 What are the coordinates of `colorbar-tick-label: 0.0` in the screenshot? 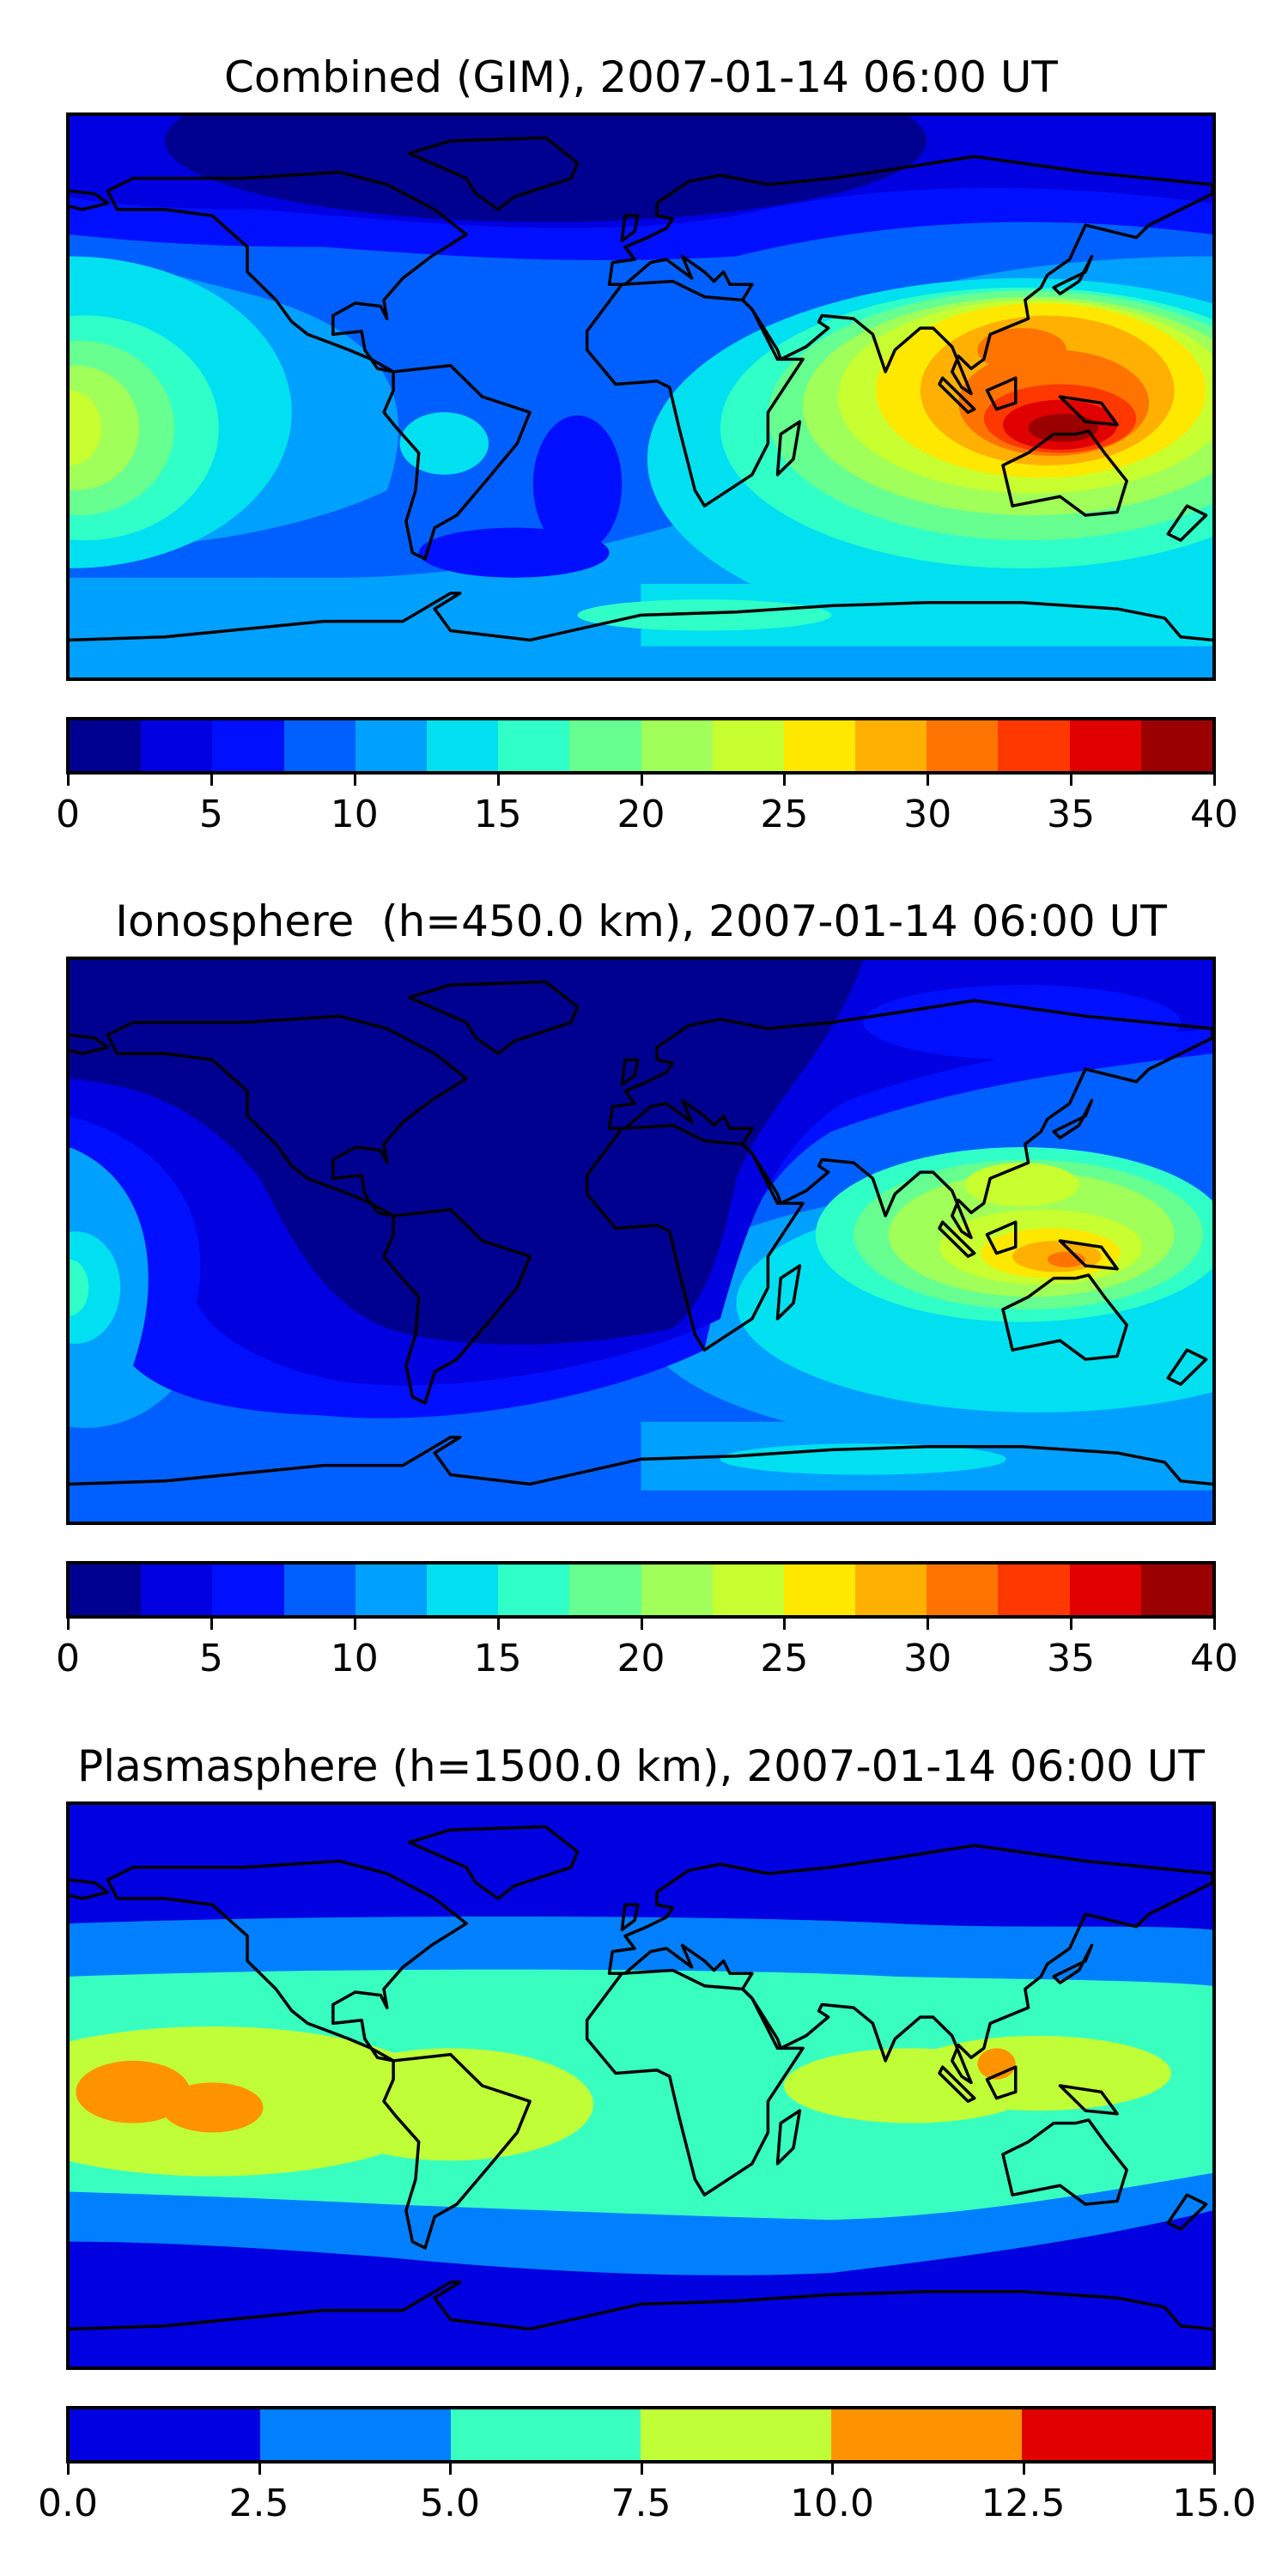 It's located at (68, 2503).